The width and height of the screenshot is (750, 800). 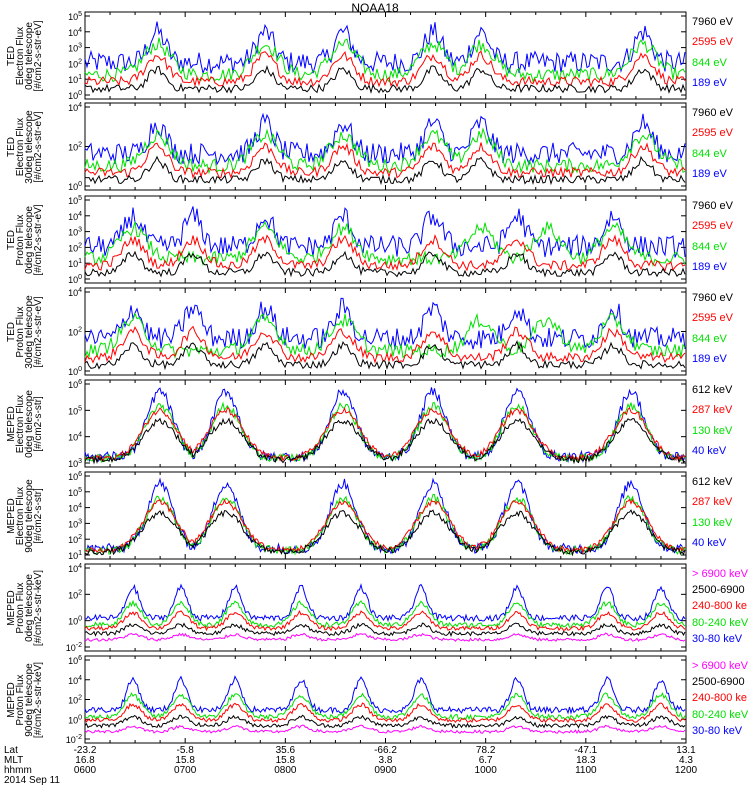 What do you see at coordinates (720, 606) in the screenshot?
I see `legend-entry: 240-800 ke` at bounding box center [720, 606].